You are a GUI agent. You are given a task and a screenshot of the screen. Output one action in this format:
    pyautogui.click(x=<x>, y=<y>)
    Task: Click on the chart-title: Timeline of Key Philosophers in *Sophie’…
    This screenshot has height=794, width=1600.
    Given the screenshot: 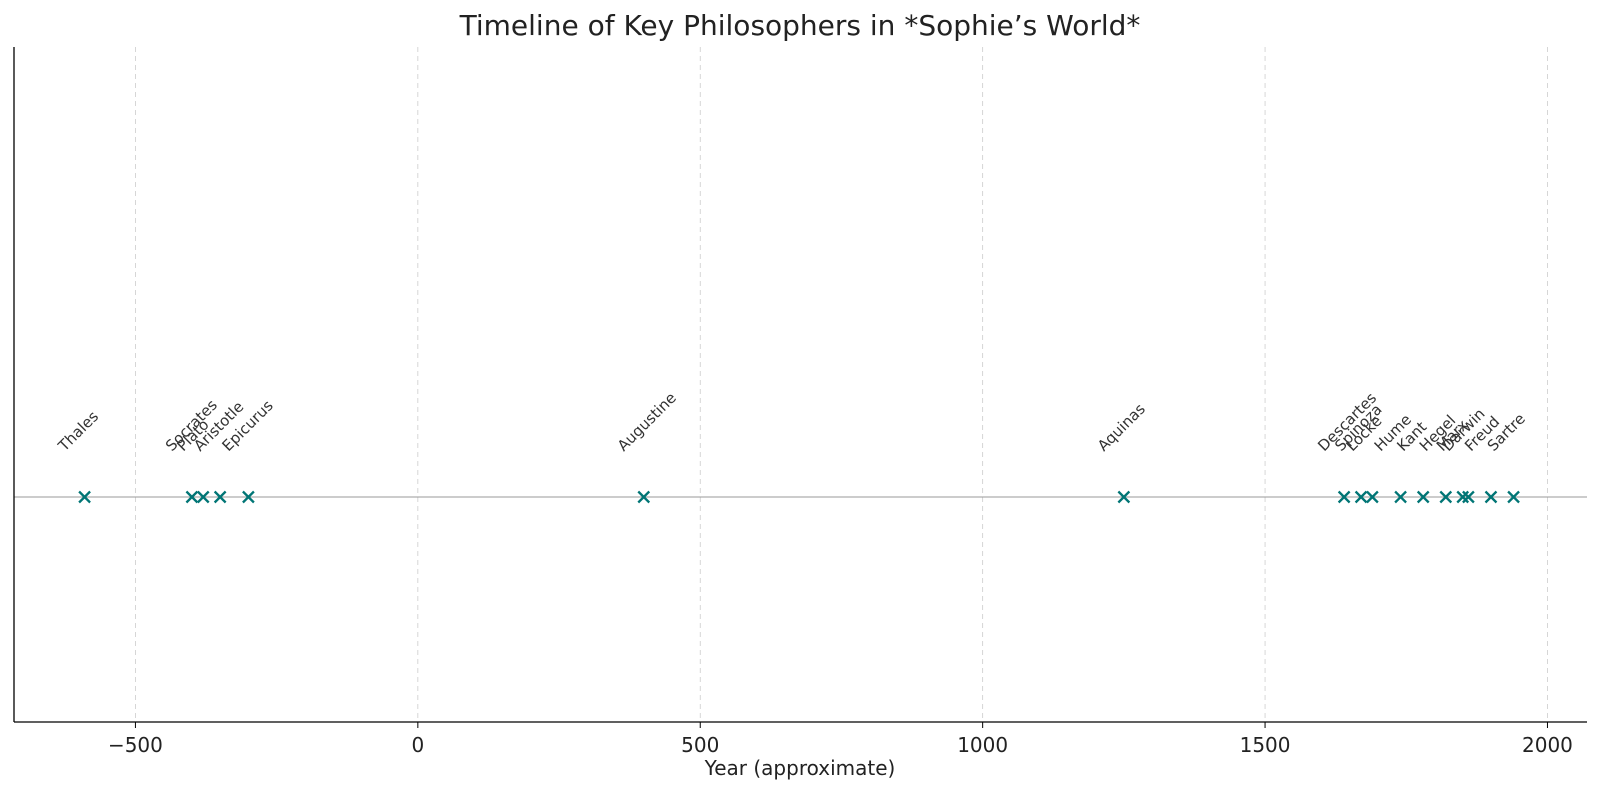 What is the action you would take?
    pyautogui.click(x=800, y=25)
    